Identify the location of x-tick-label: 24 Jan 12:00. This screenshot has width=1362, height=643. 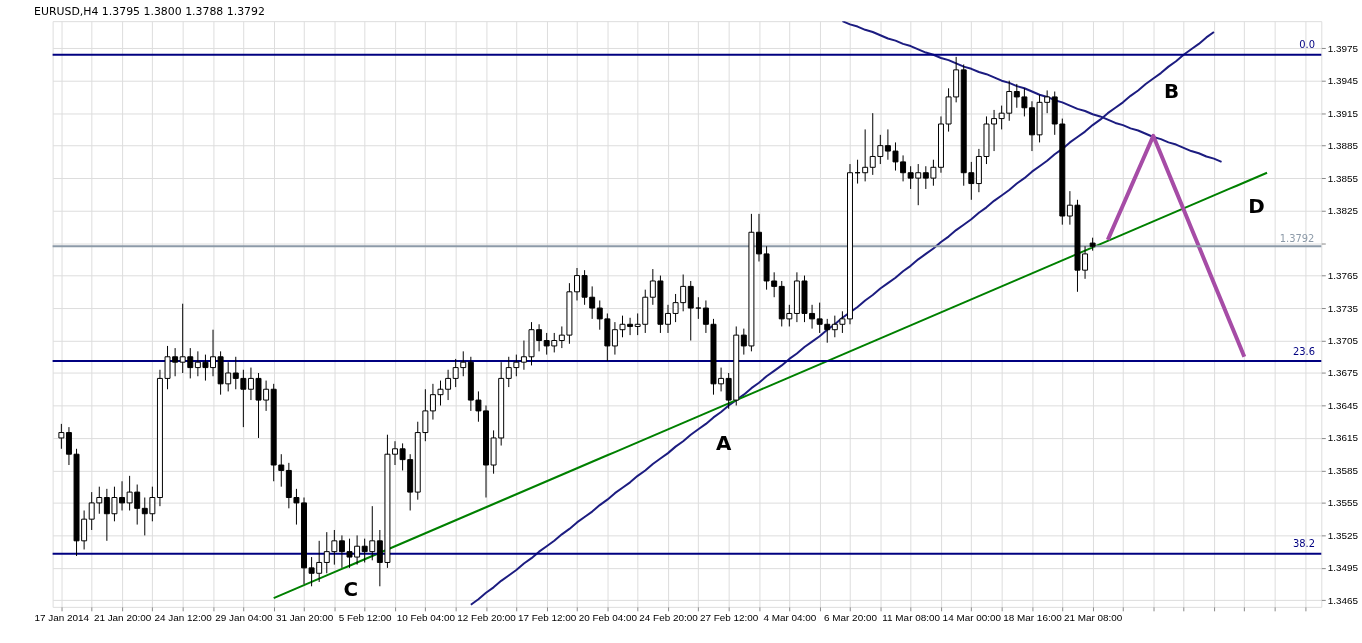
(183, 618).